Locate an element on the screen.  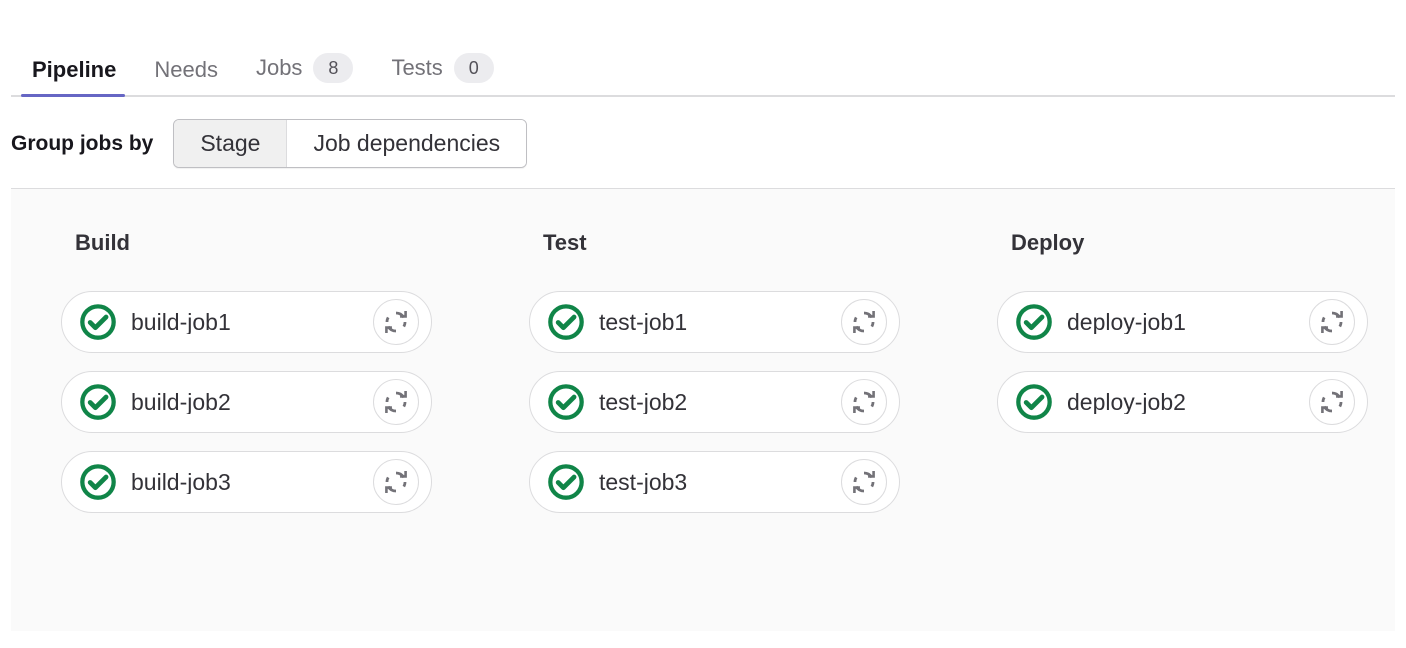
tab-pipeline: Pipeline is located at coordinates (73, 77).